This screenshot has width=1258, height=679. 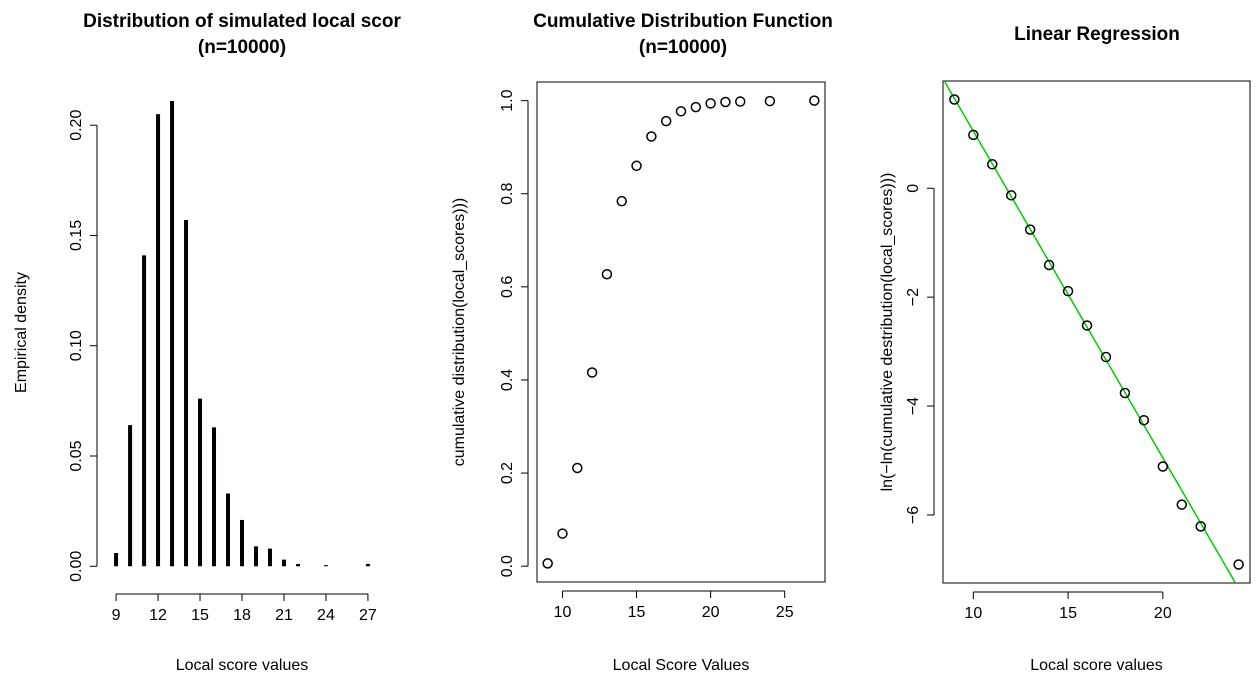 I want to click on x-tick-label: 25, so click(x=785, y=612).